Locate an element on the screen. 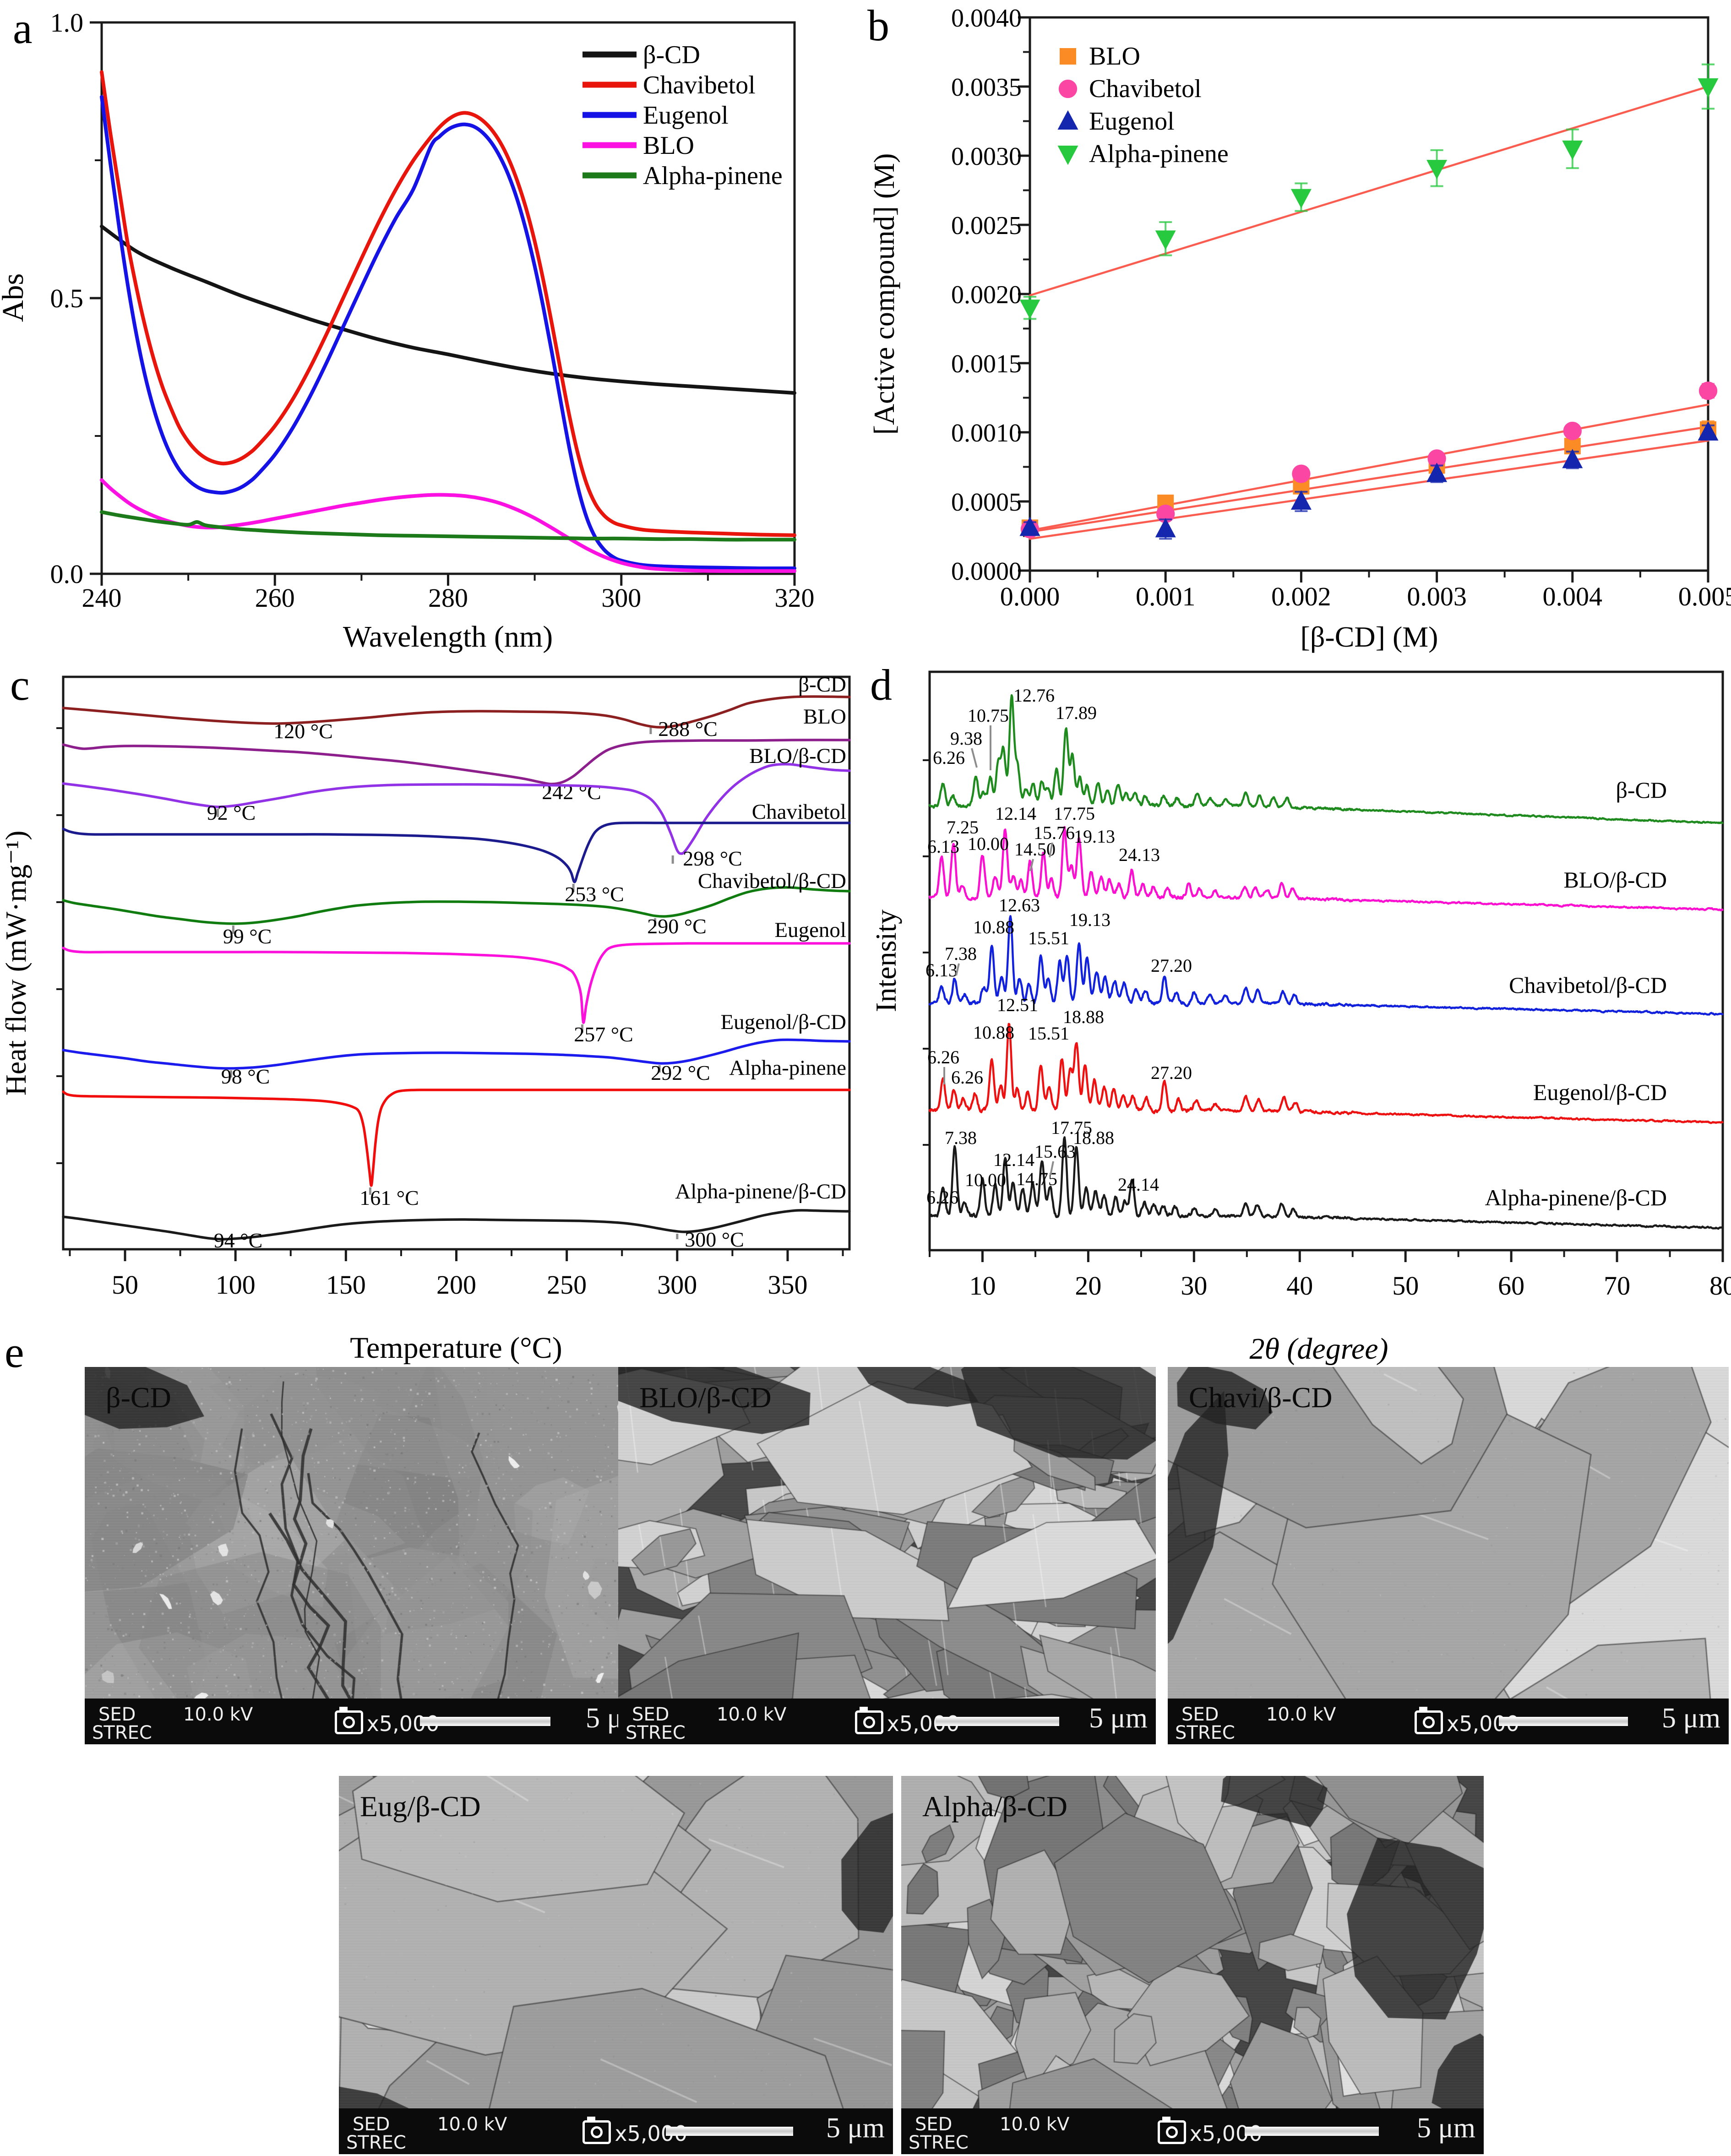 The image size is (1731, 2156). x-tick-label: 60 is located at coordinates (1511, 1286).